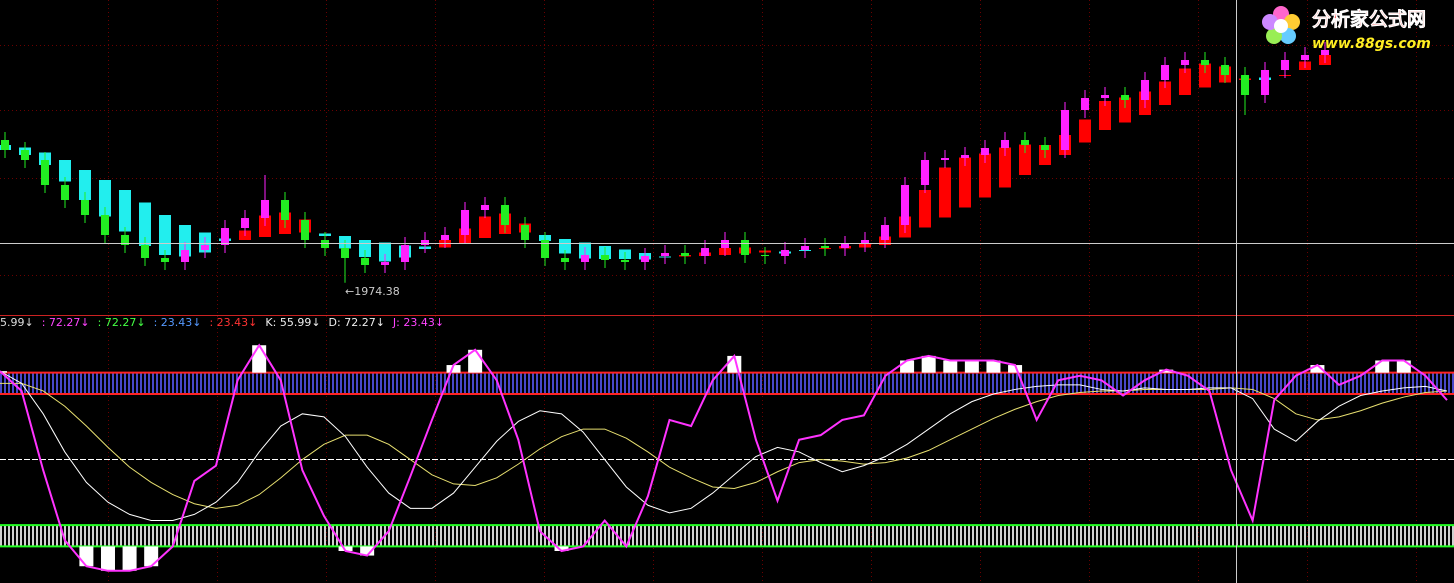  What do you see at coordinates (17, 322) in the screenshot?
I see `legend-entry: 5.99↓` at bounding box center [17, 322].